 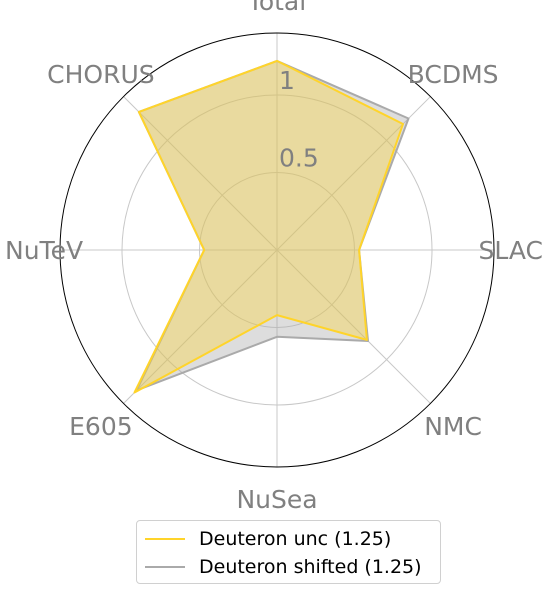 What do you see at coordinates (200, 326) in the screenshot?
I see `spoke-e605` at bounding box center [200, 326].